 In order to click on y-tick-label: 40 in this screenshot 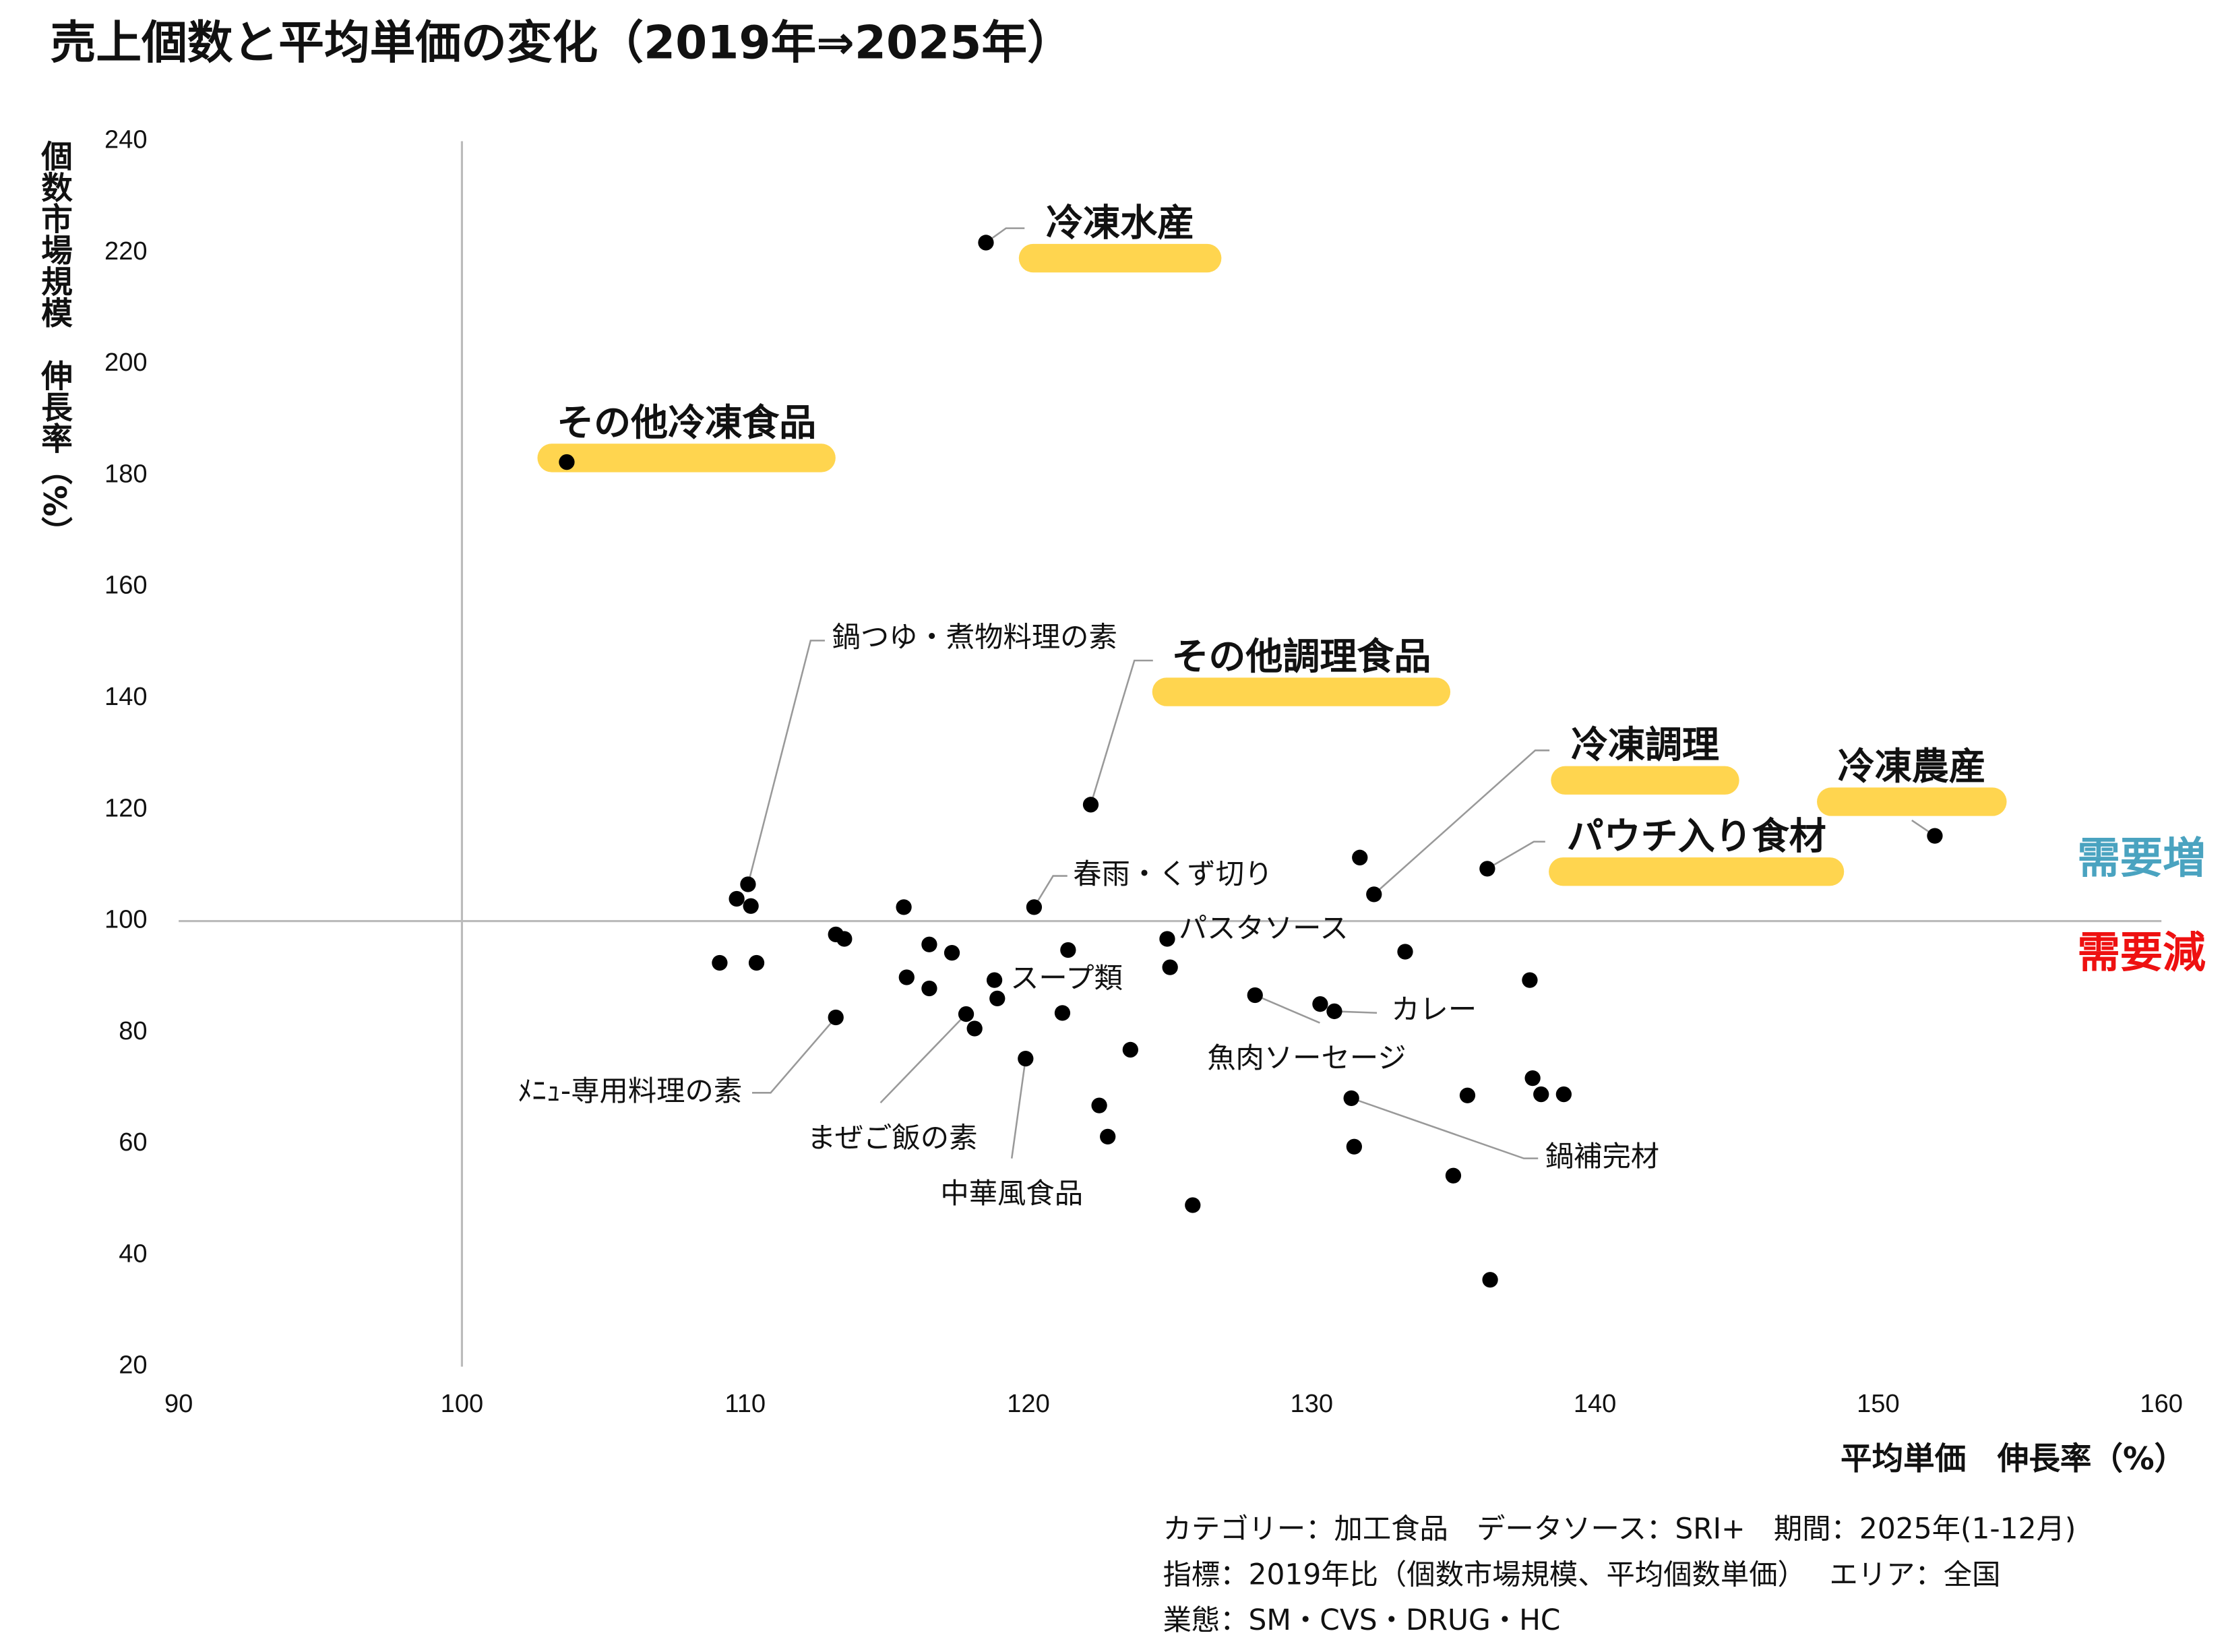, I will do `click(133, 1254)`.